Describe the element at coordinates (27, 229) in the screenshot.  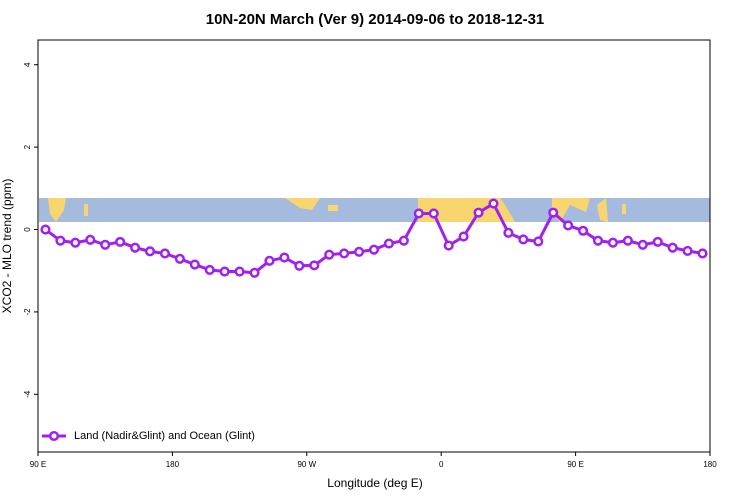
I see `y-tick-label: 0` at that location.